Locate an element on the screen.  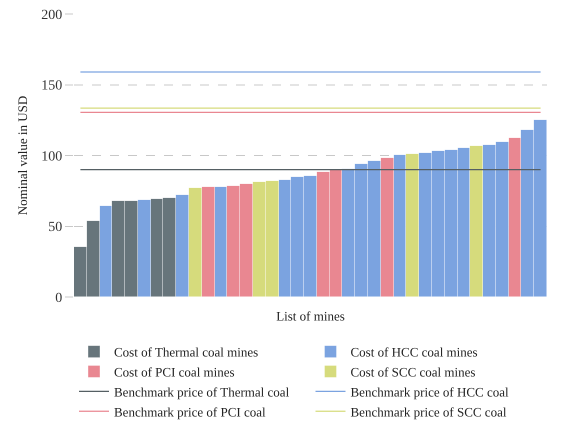
legend-label: Cost of Thermal coal mines is located at coordinates (186, 352).